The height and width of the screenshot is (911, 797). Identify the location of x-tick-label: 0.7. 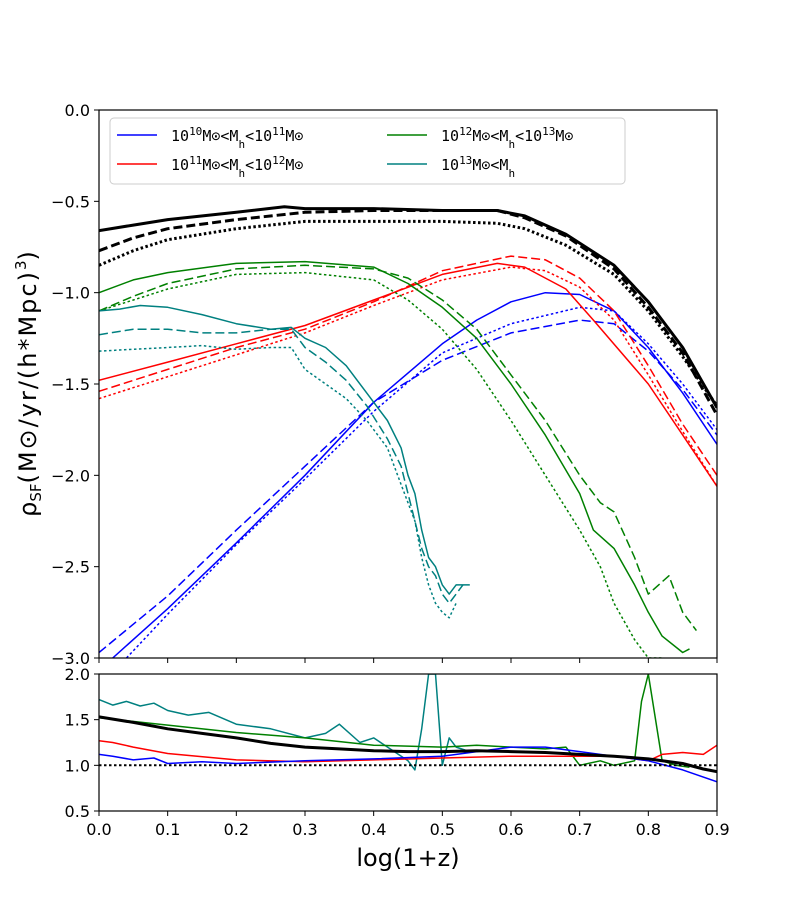
(579, 829).